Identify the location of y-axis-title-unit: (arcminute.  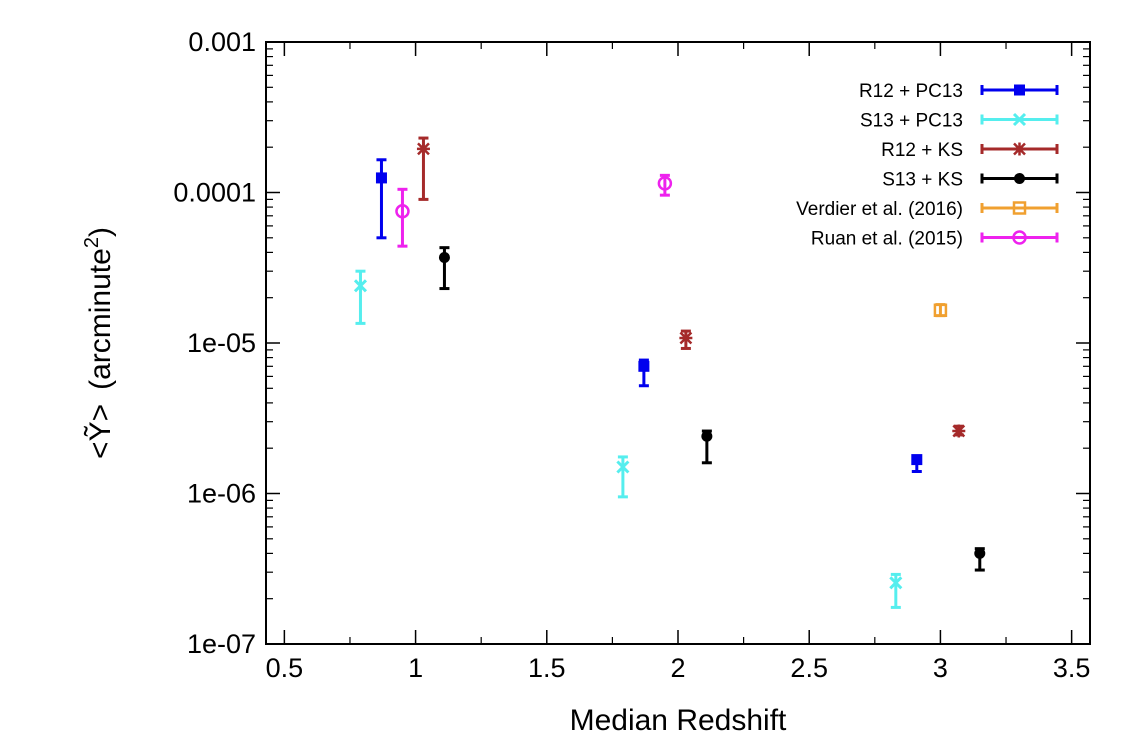
(100, 319).